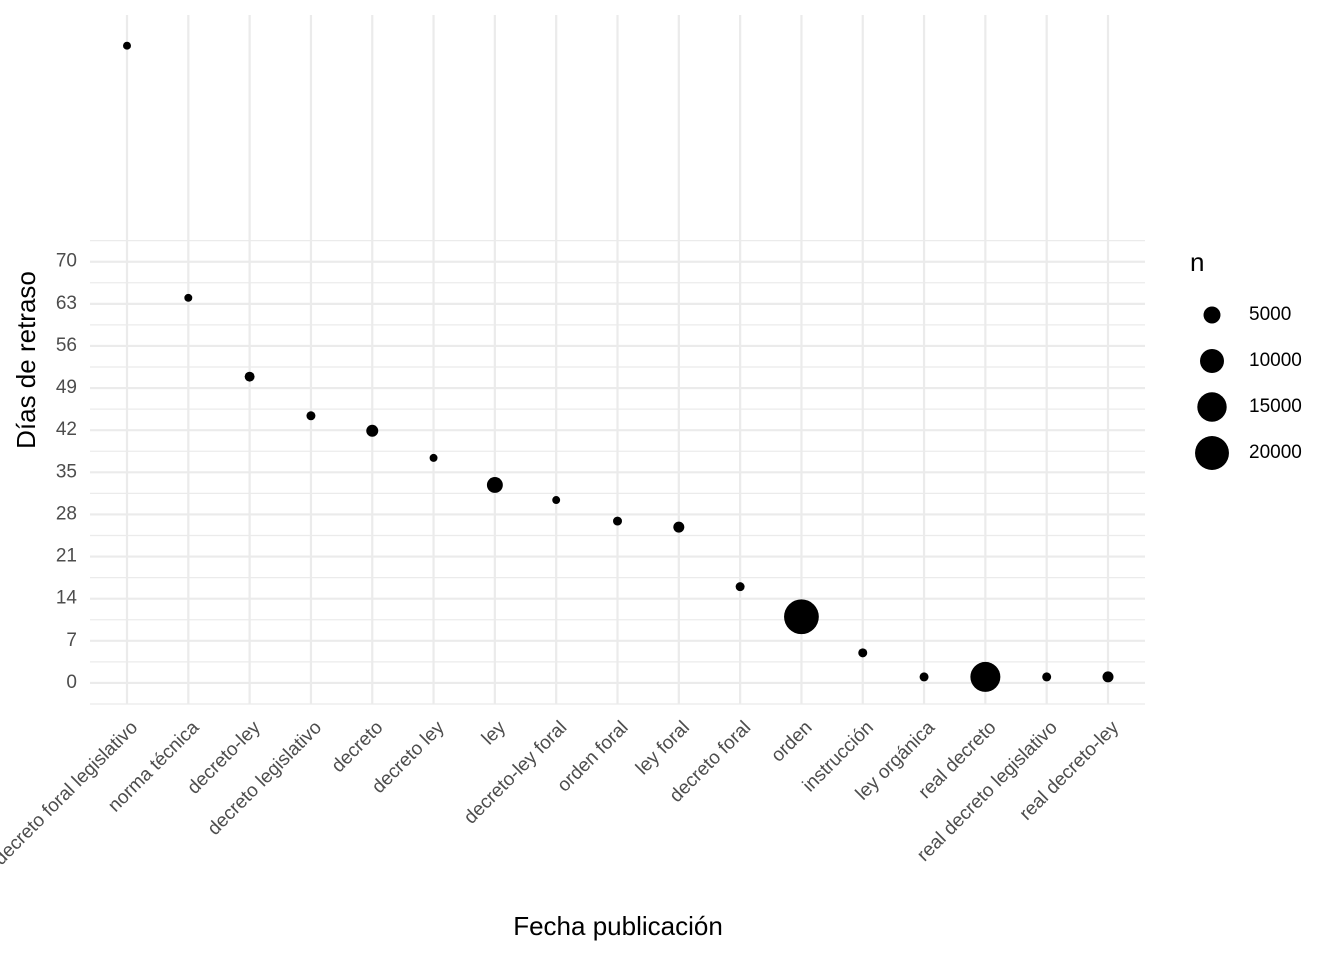  Describe the element at coordinates (66, 261) in the screenshot. I see `y-tick-label: 70` at that location.